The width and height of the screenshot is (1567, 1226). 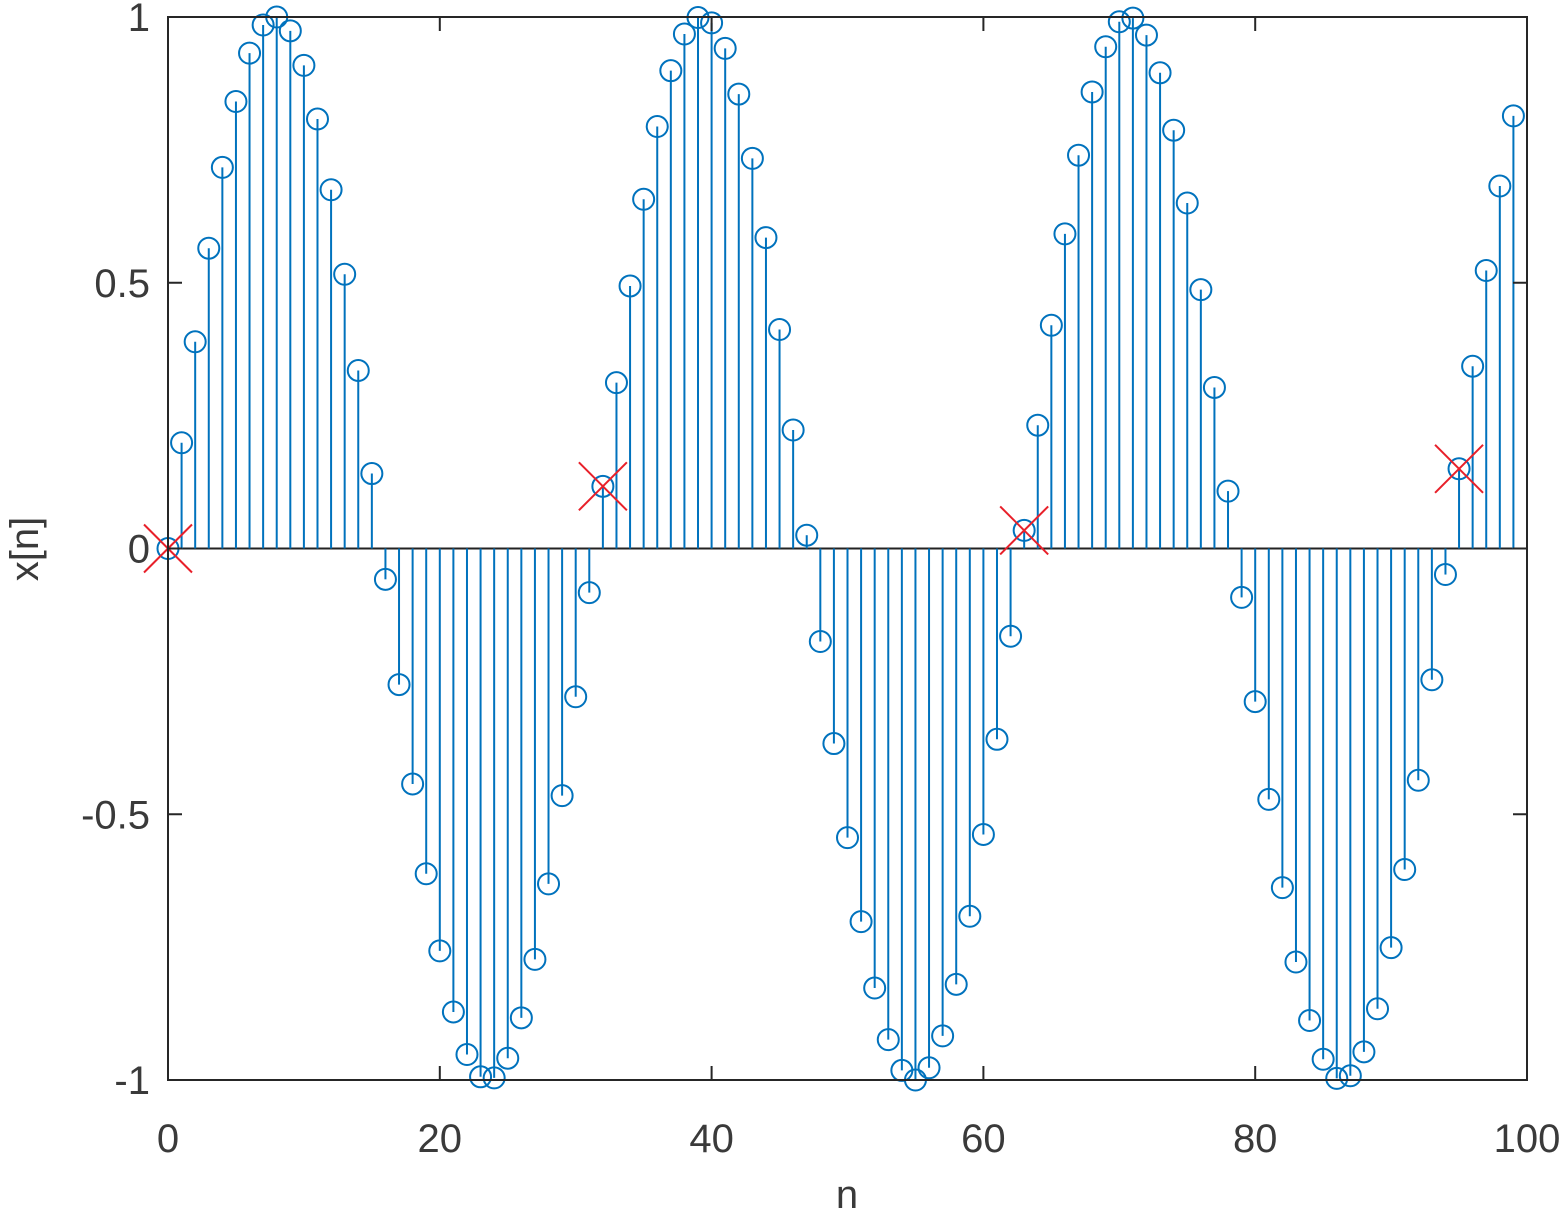 I want to click on x-tick-label: 20, so click(x=440, y=1139).